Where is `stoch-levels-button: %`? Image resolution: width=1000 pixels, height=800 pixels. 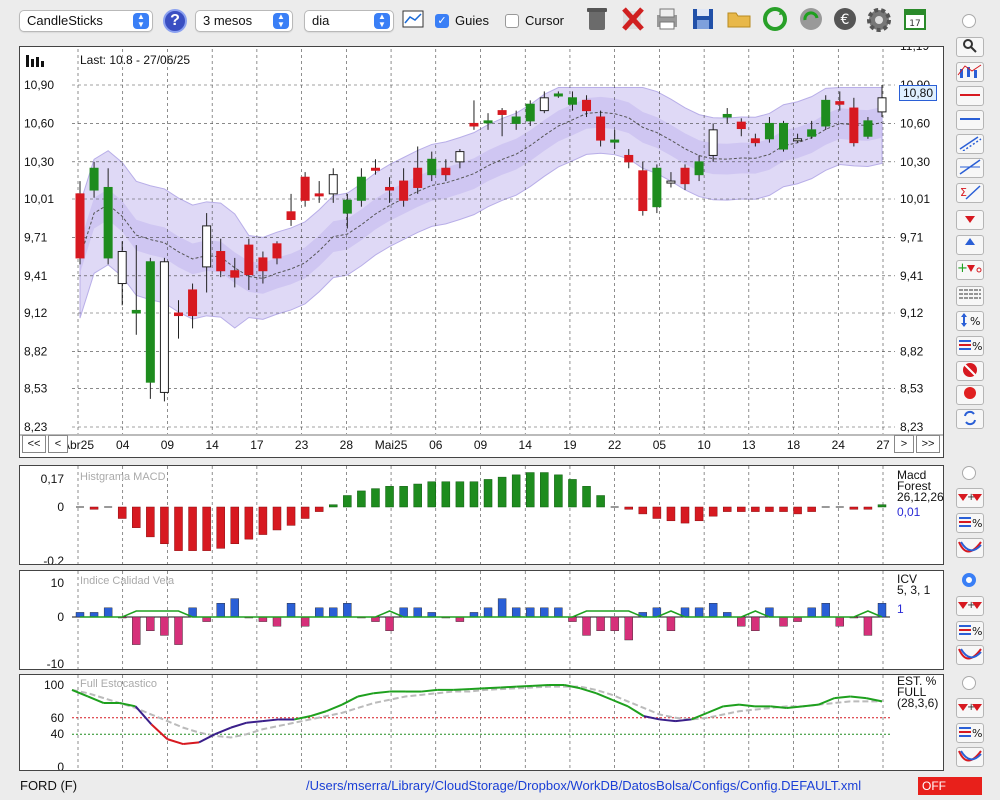
stoch-levels-button: % is located at coordinates (970, 733).